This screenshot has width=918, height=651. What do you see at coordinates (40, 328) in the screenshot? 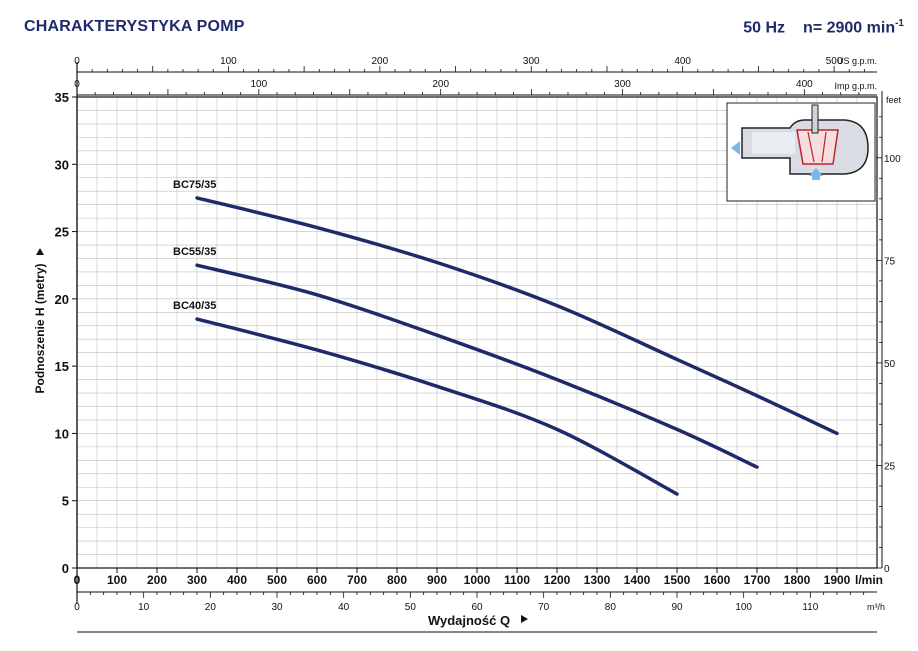
I see `y-axis-title: Podnoszenie H (metry)` at bounding box center [40, 328].